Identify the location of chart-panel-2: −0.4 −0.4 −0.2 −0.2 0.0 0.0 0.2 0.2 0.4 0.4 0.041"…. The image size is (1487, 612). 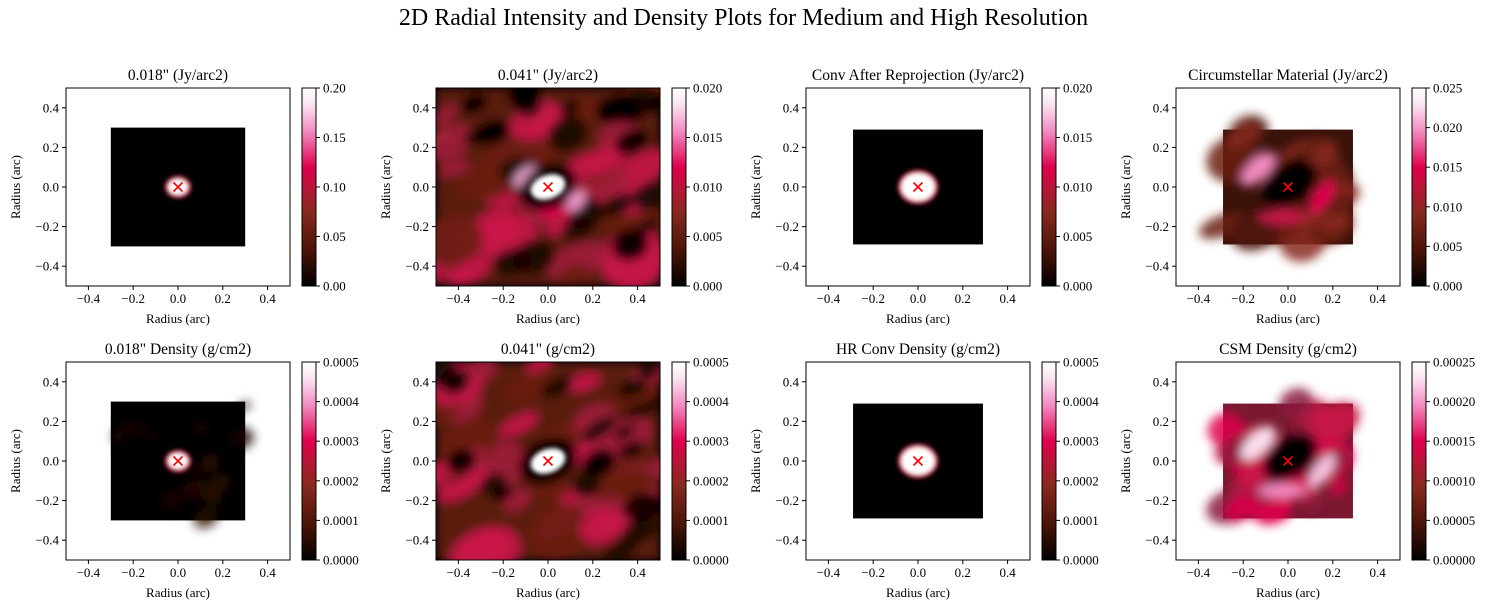
(550, 196).